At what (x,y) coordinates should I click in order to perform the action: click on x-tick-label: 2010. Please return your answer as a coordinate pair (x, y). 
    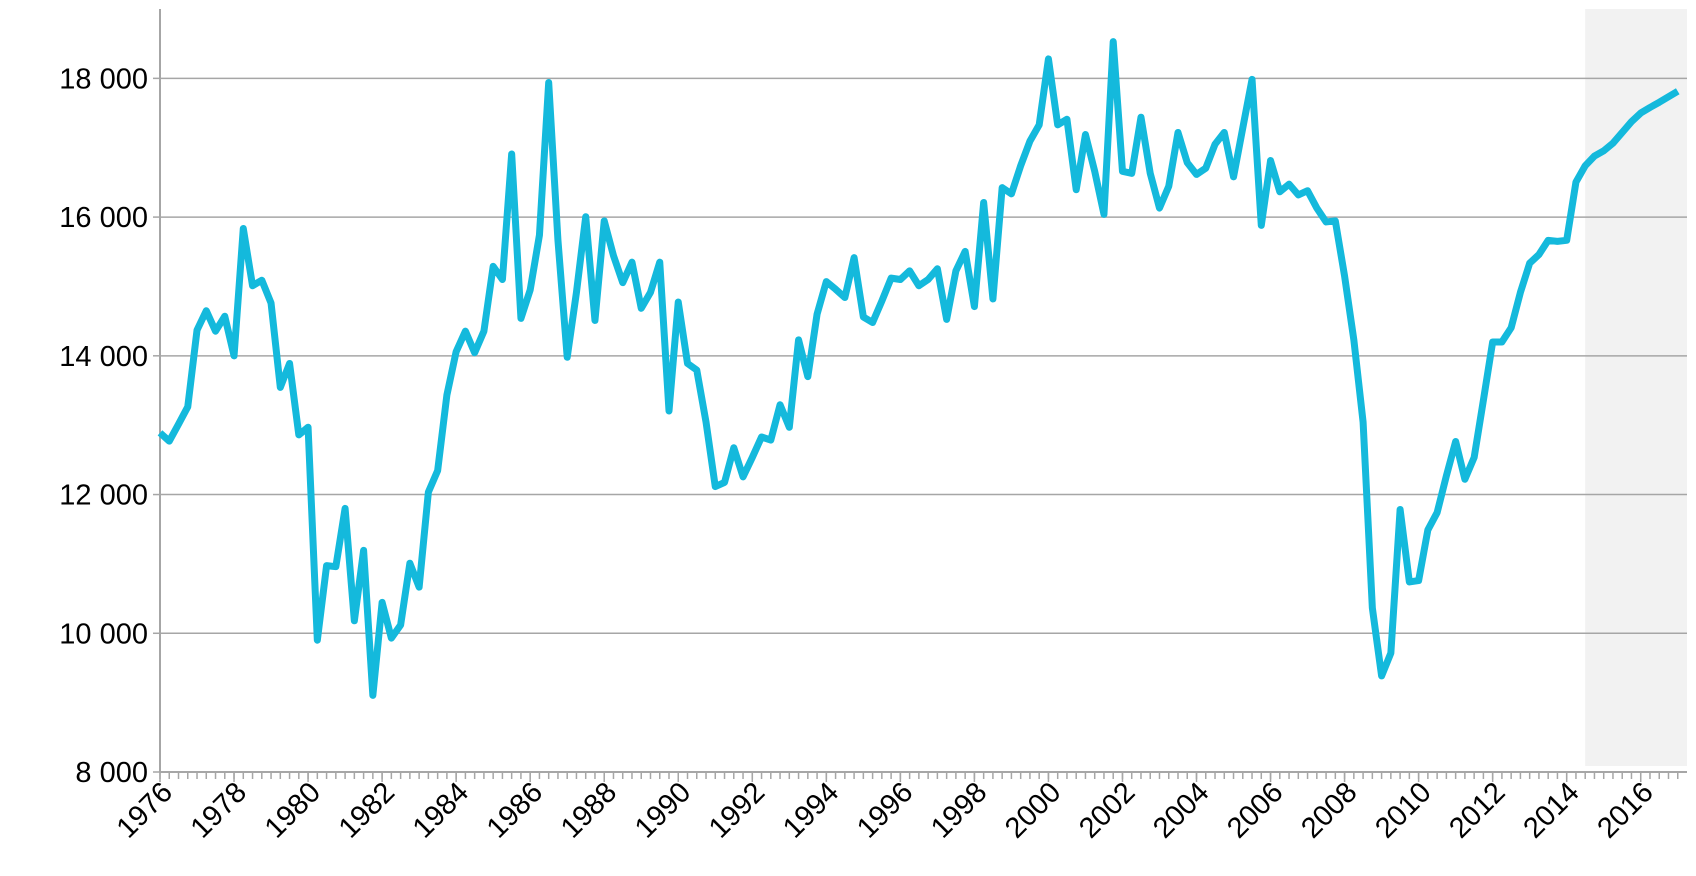
    Looking at the image, I should click on (1403, 810).